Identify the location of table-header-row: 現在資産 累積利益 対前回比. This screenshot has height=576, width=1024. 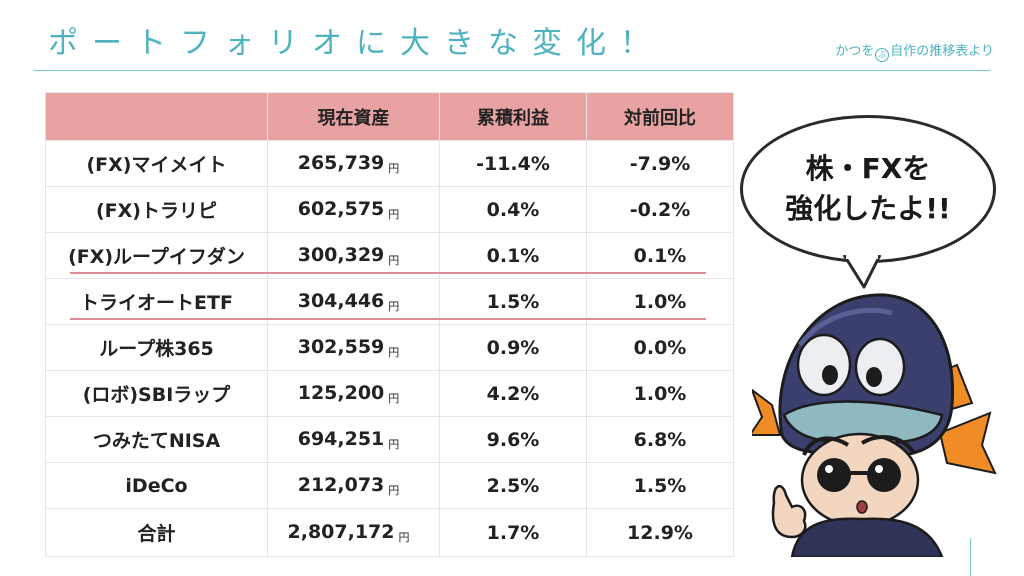
(389, 116).